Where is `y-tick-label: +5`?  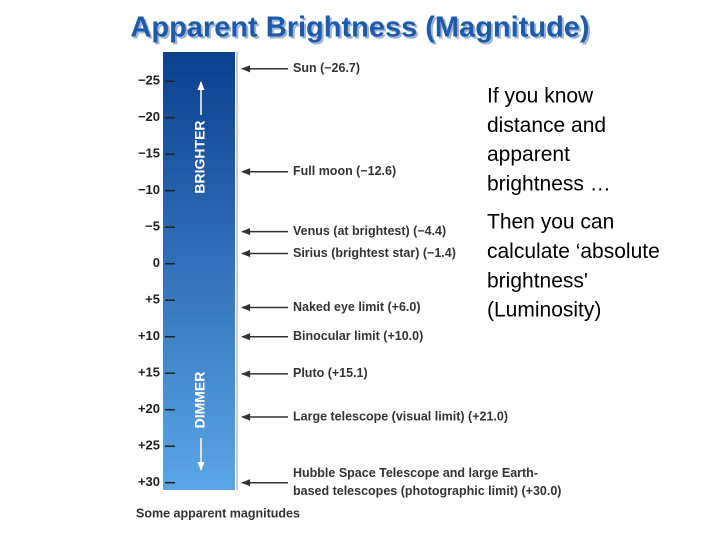 y-tick-label: +5 is located at coordinates (152, 299).